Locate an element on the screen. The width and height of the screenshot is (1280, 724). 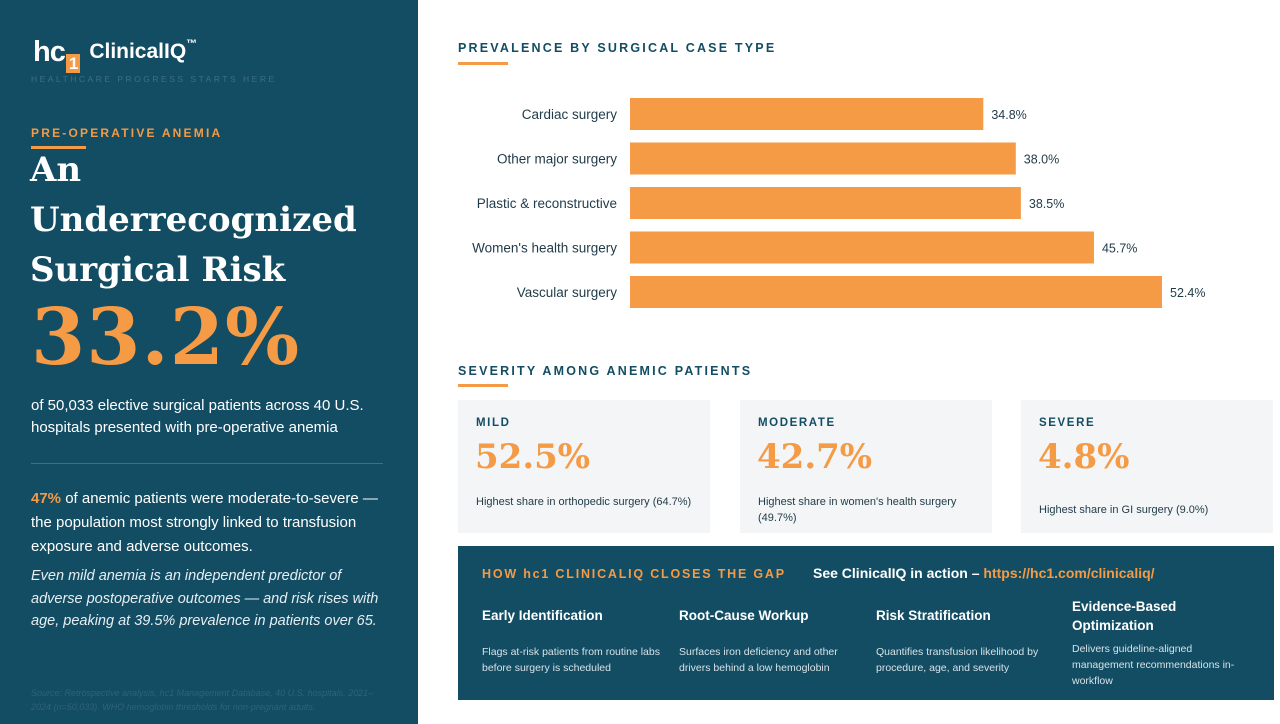
bar-value-label: 38.0% is located at coordinates (1041, 160).